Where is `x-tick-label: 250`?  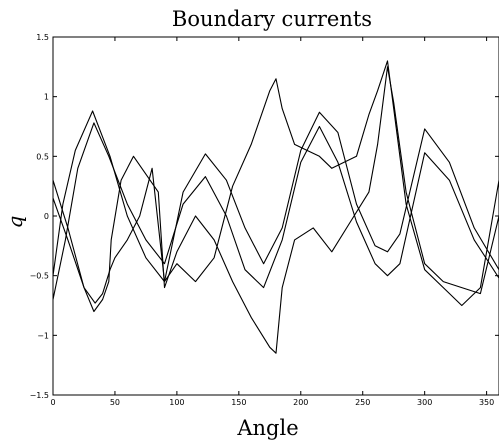
x-tick-label: 250 is located at coordinates (362, 402).